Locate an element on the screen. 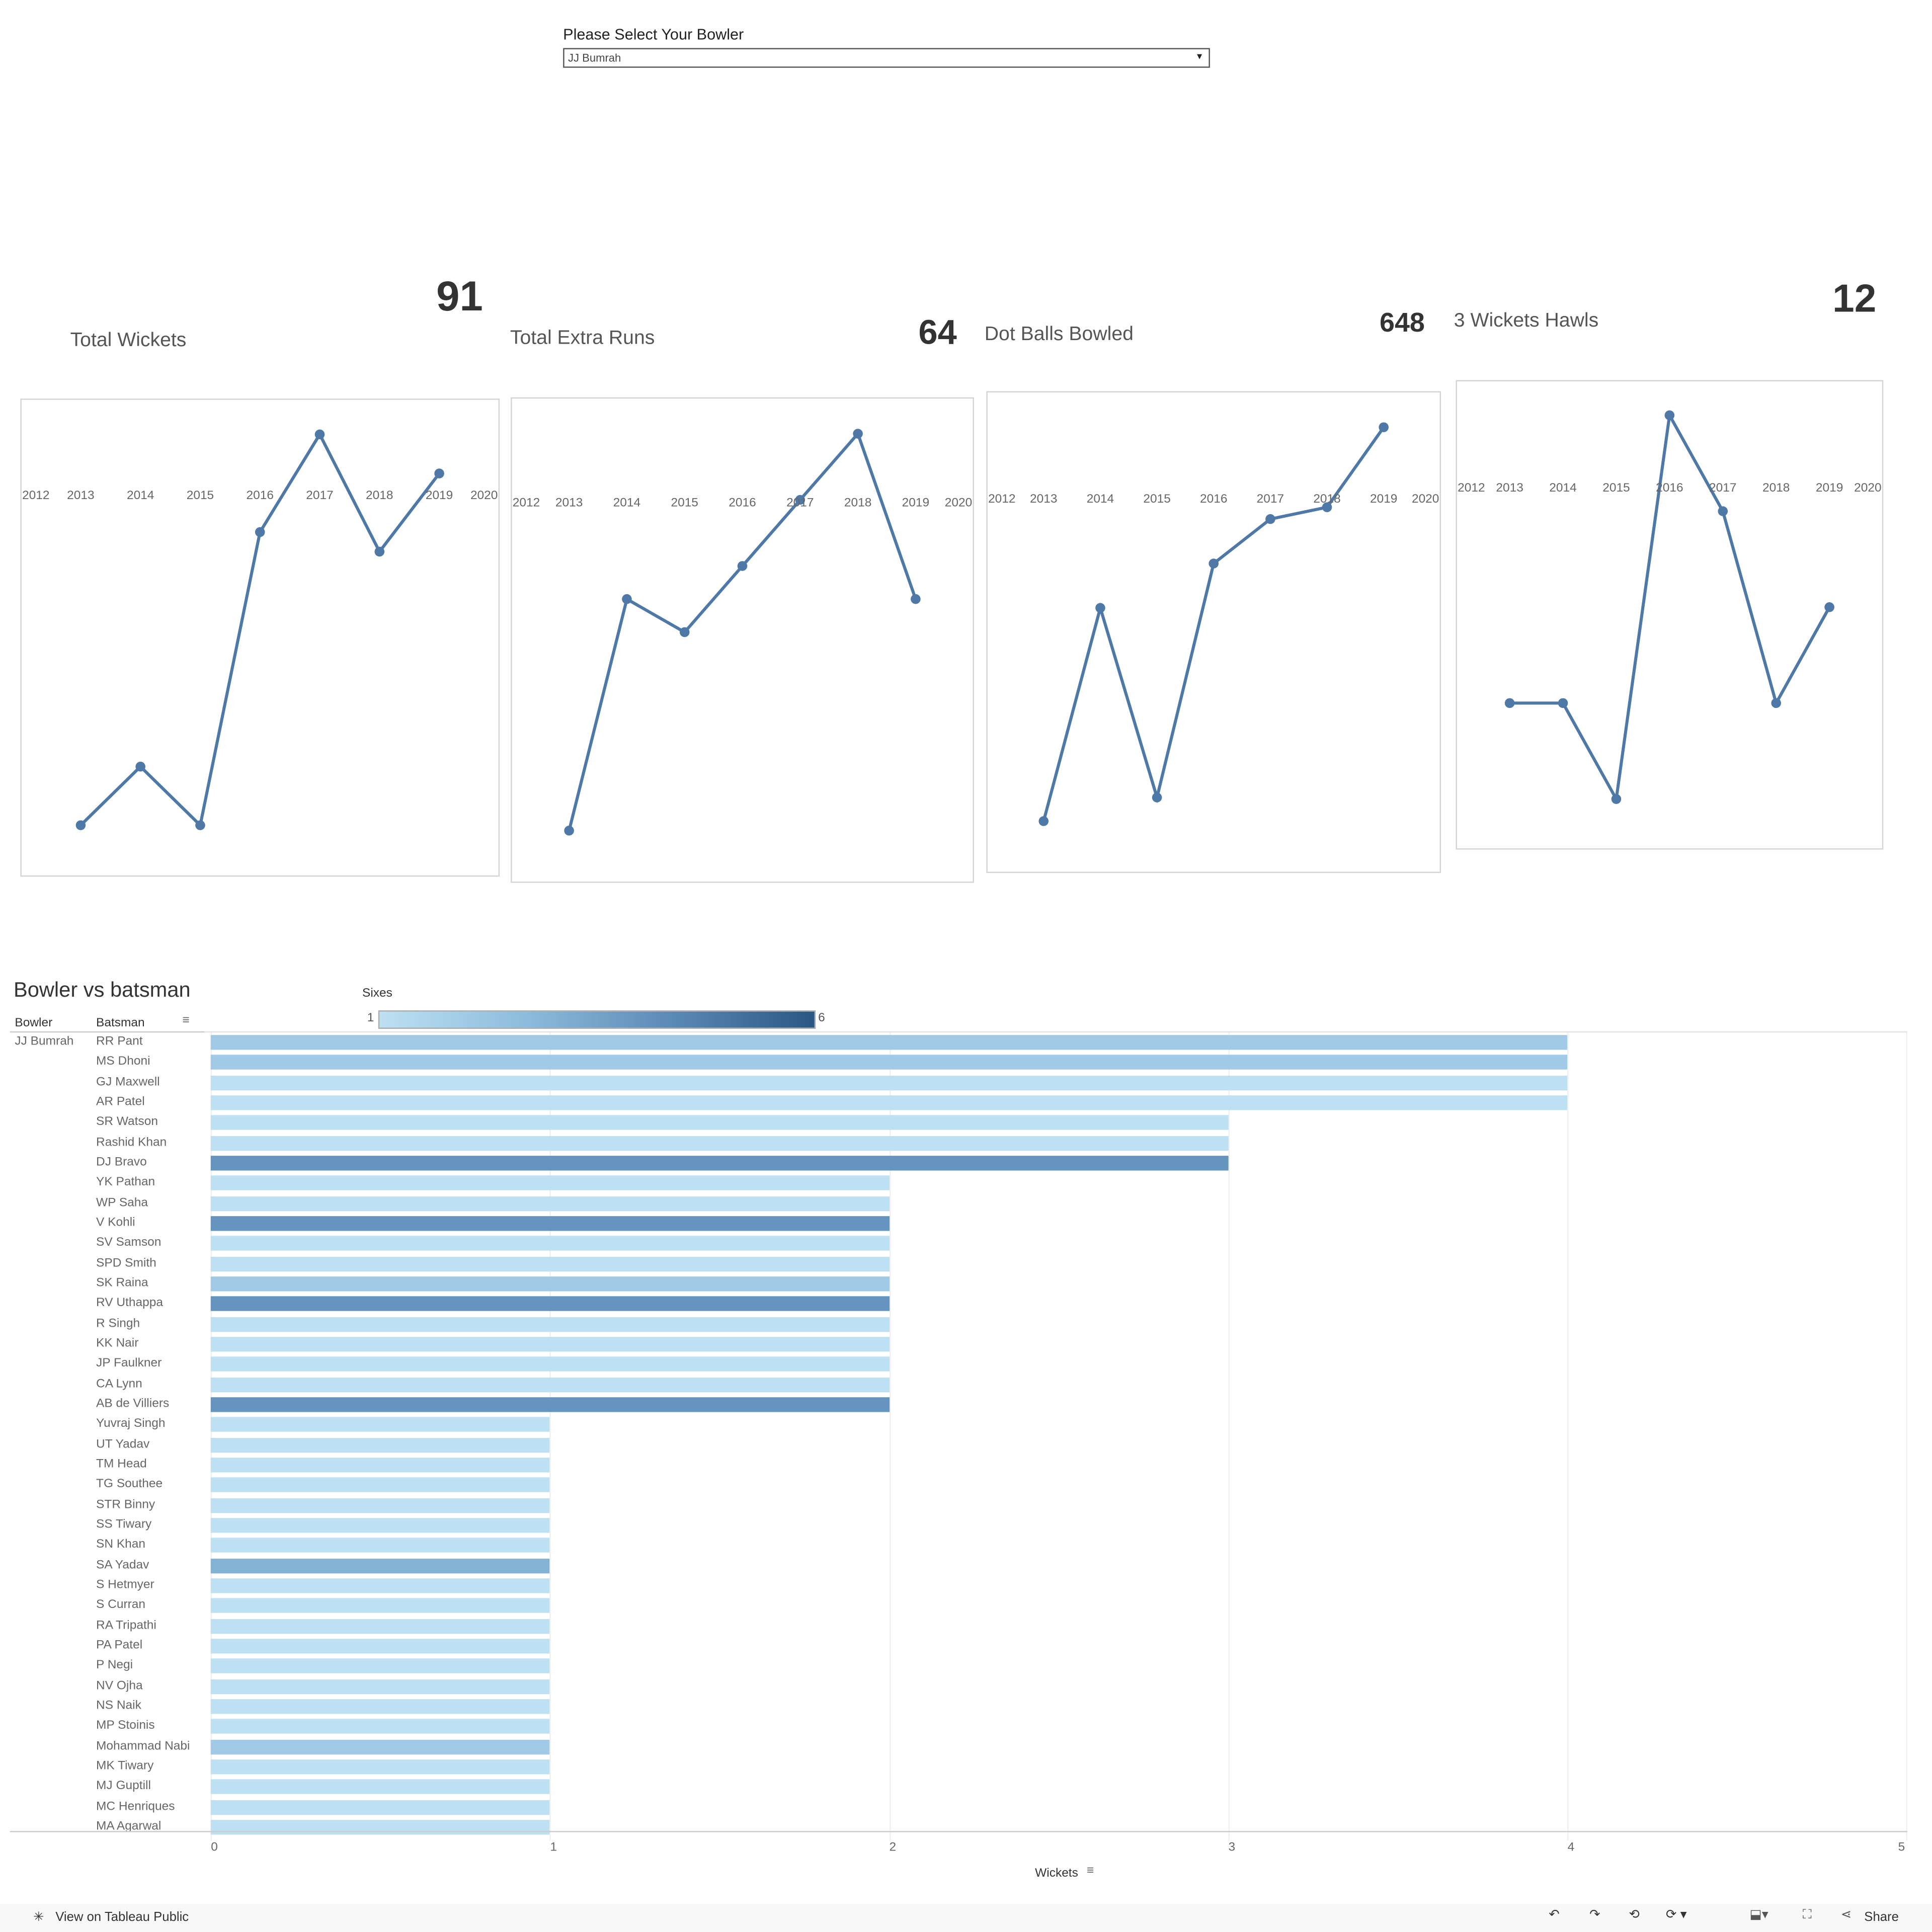 This screenshot has width=1932, height=1932. x-tick-label: 2017 is located at coordinates (1271, 499).